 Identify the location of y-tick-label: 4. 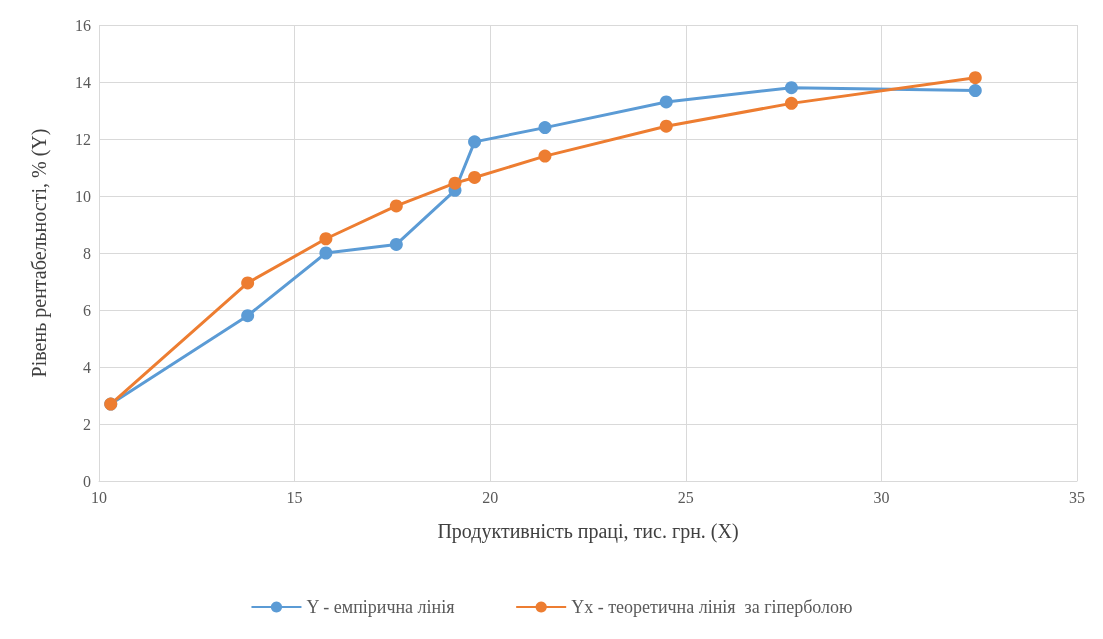
(87, 367).